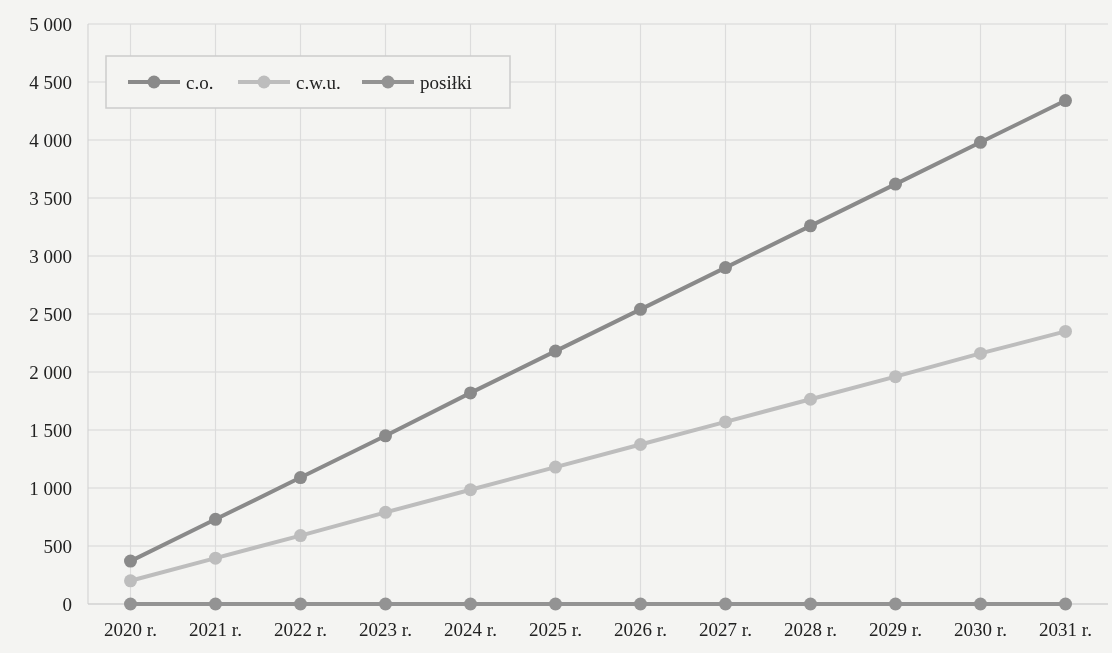 This screenshot has height=653, width=1112. What do you see at coordinates (200, 82) in the screenshot?
I see `legend-label: c.o.` at bounding box center [200, 82].